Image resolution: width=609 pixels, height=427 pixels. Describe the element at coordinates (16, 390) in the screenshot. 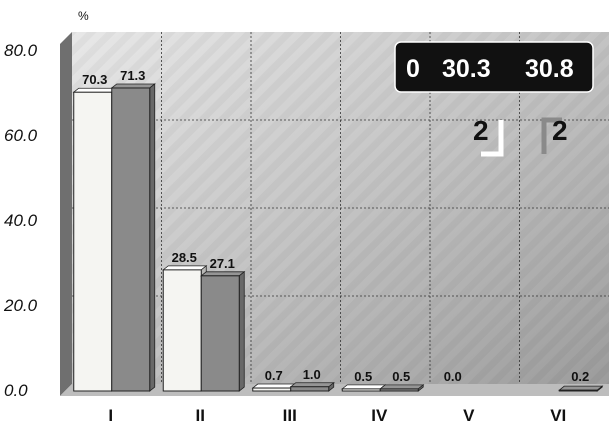

I see `y-tick-label: 0.0` at that location.